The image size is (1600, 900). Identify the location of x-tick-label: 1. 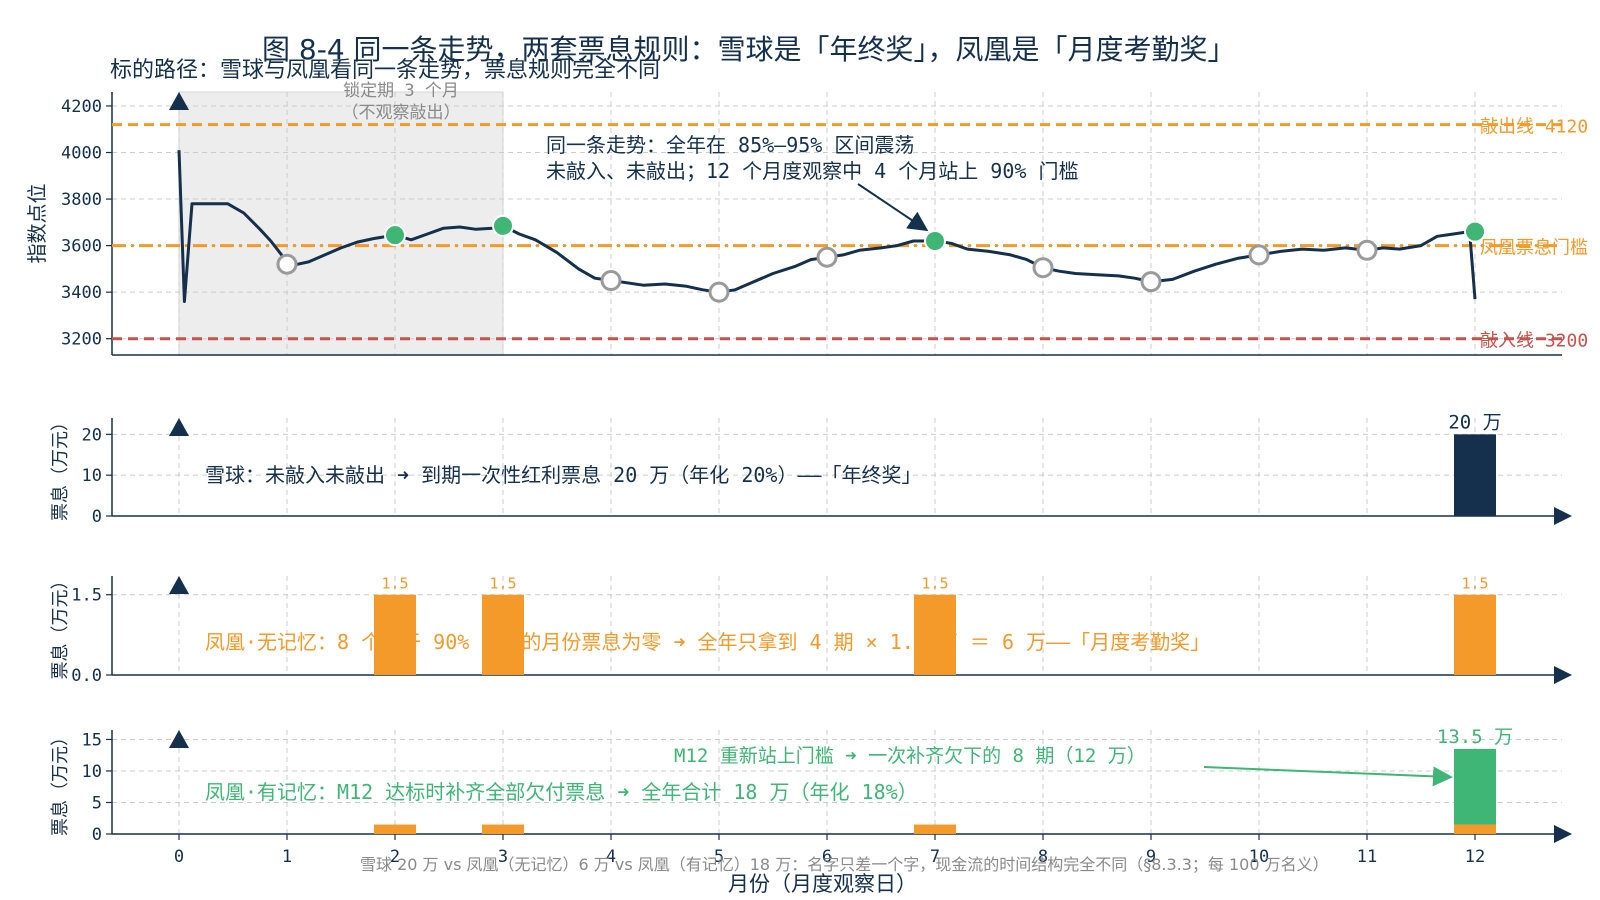
(287, 857).